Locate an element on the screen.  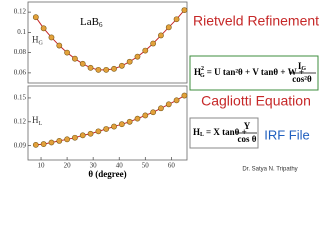
y-axis-label-sub: G is located at coordinates (41, 44).